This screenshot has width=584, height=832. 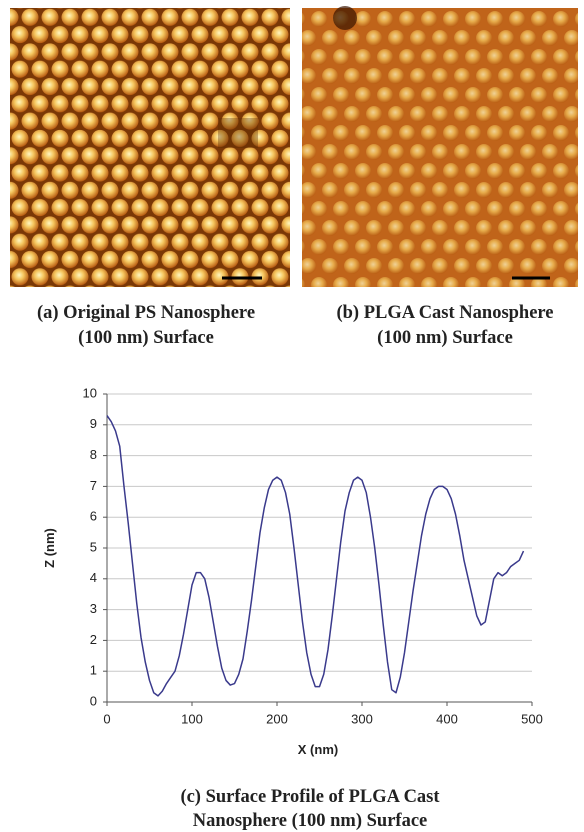 I want to click on caption-b: (b) PLGA Cast Nanosphere, so click(x=444, y=313).